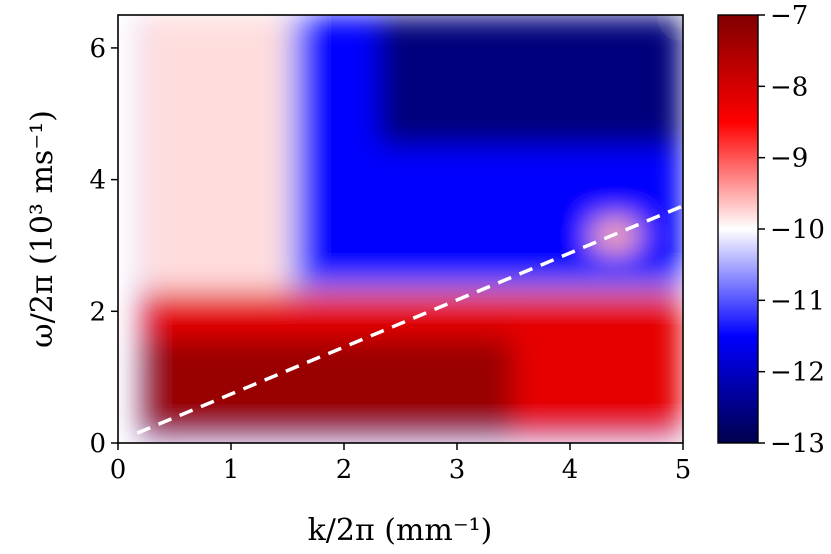 This screenshot has height=554, width=831. What do you see at coordinates (400, 530) in the screenshot?
I see `x-axis-label: k/2π (mm⁻¹)` at bounding box center [400, 530].